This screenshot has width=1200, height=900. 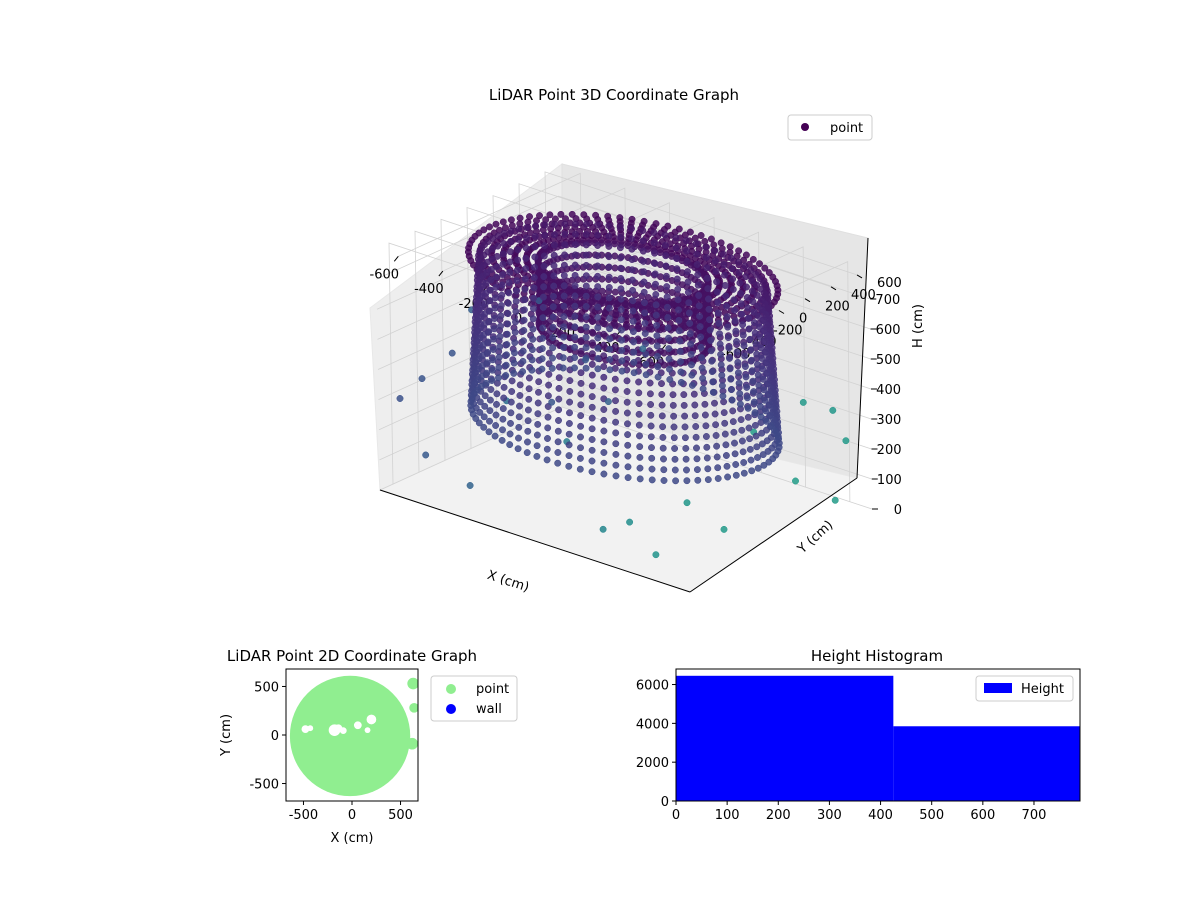 I want to click on y-tick-label: 600, so click(x=889, y=283).